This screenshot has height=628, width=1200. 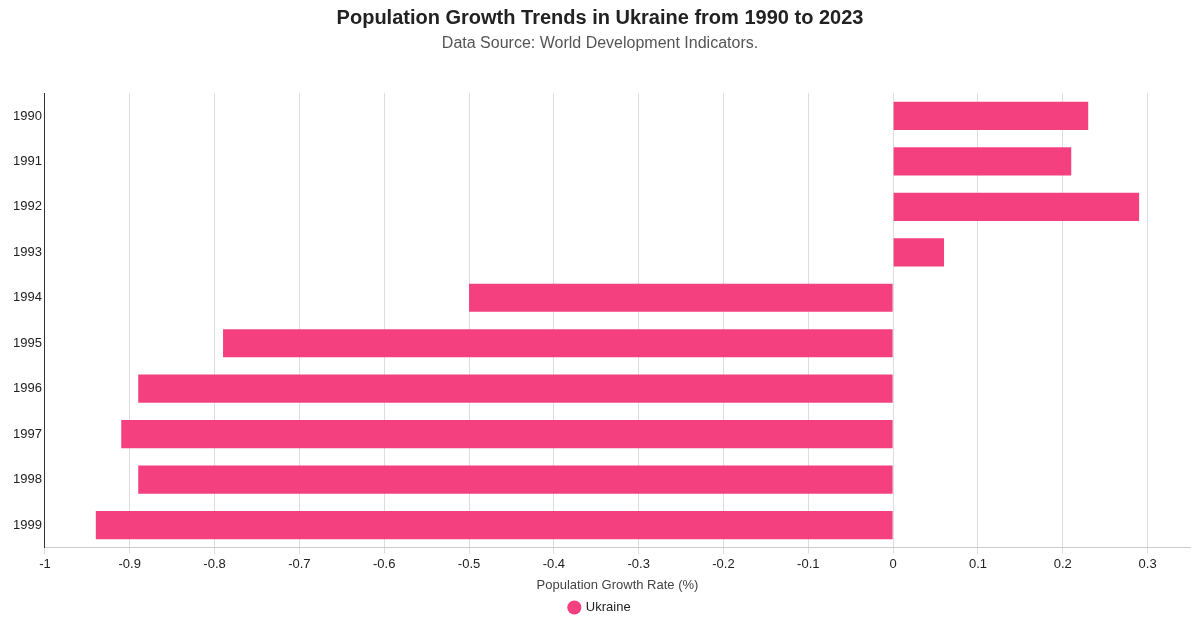 What do you see at coordinates (27, 388) in the screenshot?
I see `y-tick-label: 1996` at bounding box center [27, 388].